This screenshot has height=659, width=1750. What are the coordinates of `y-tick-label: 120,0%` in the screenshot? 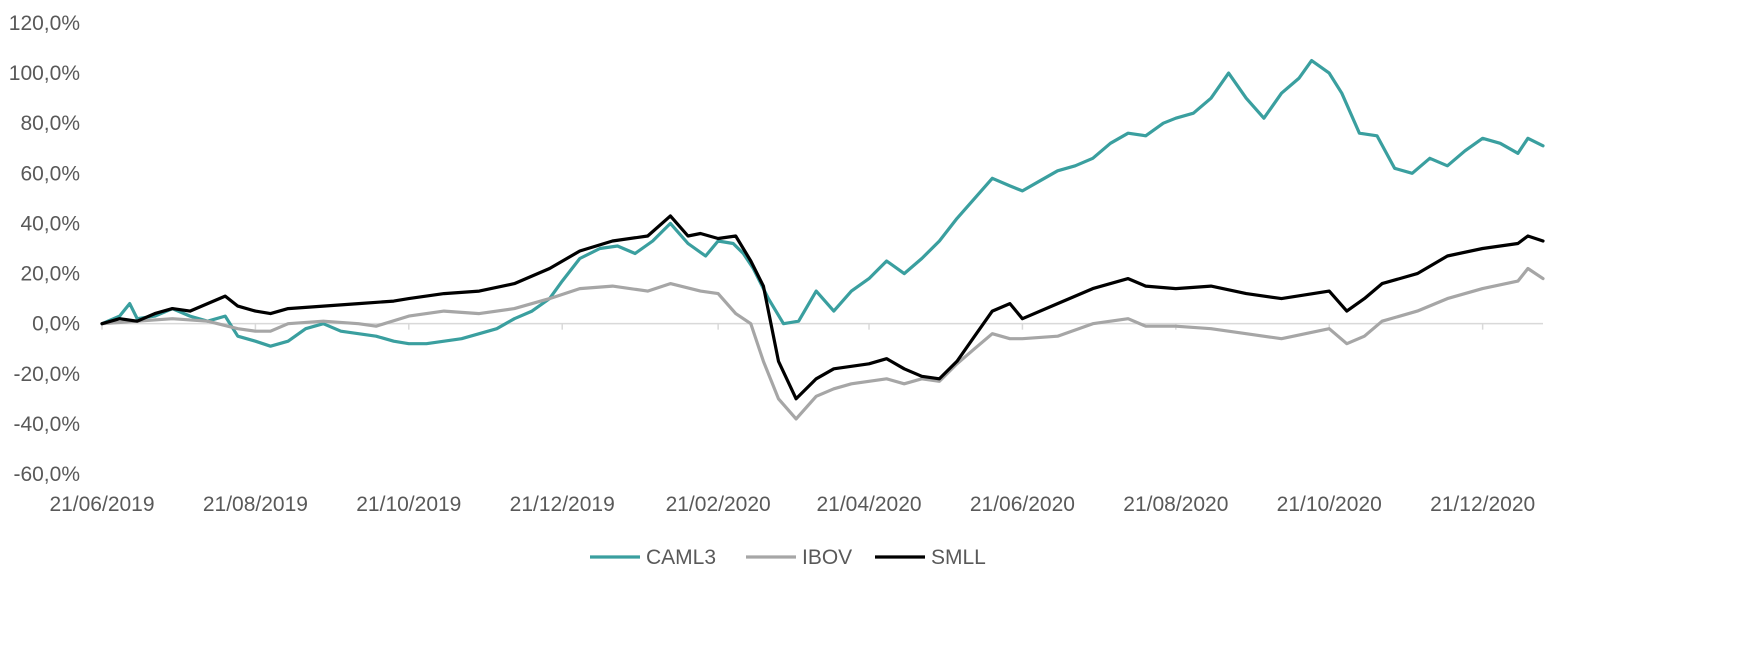 It's located at (44, 23).